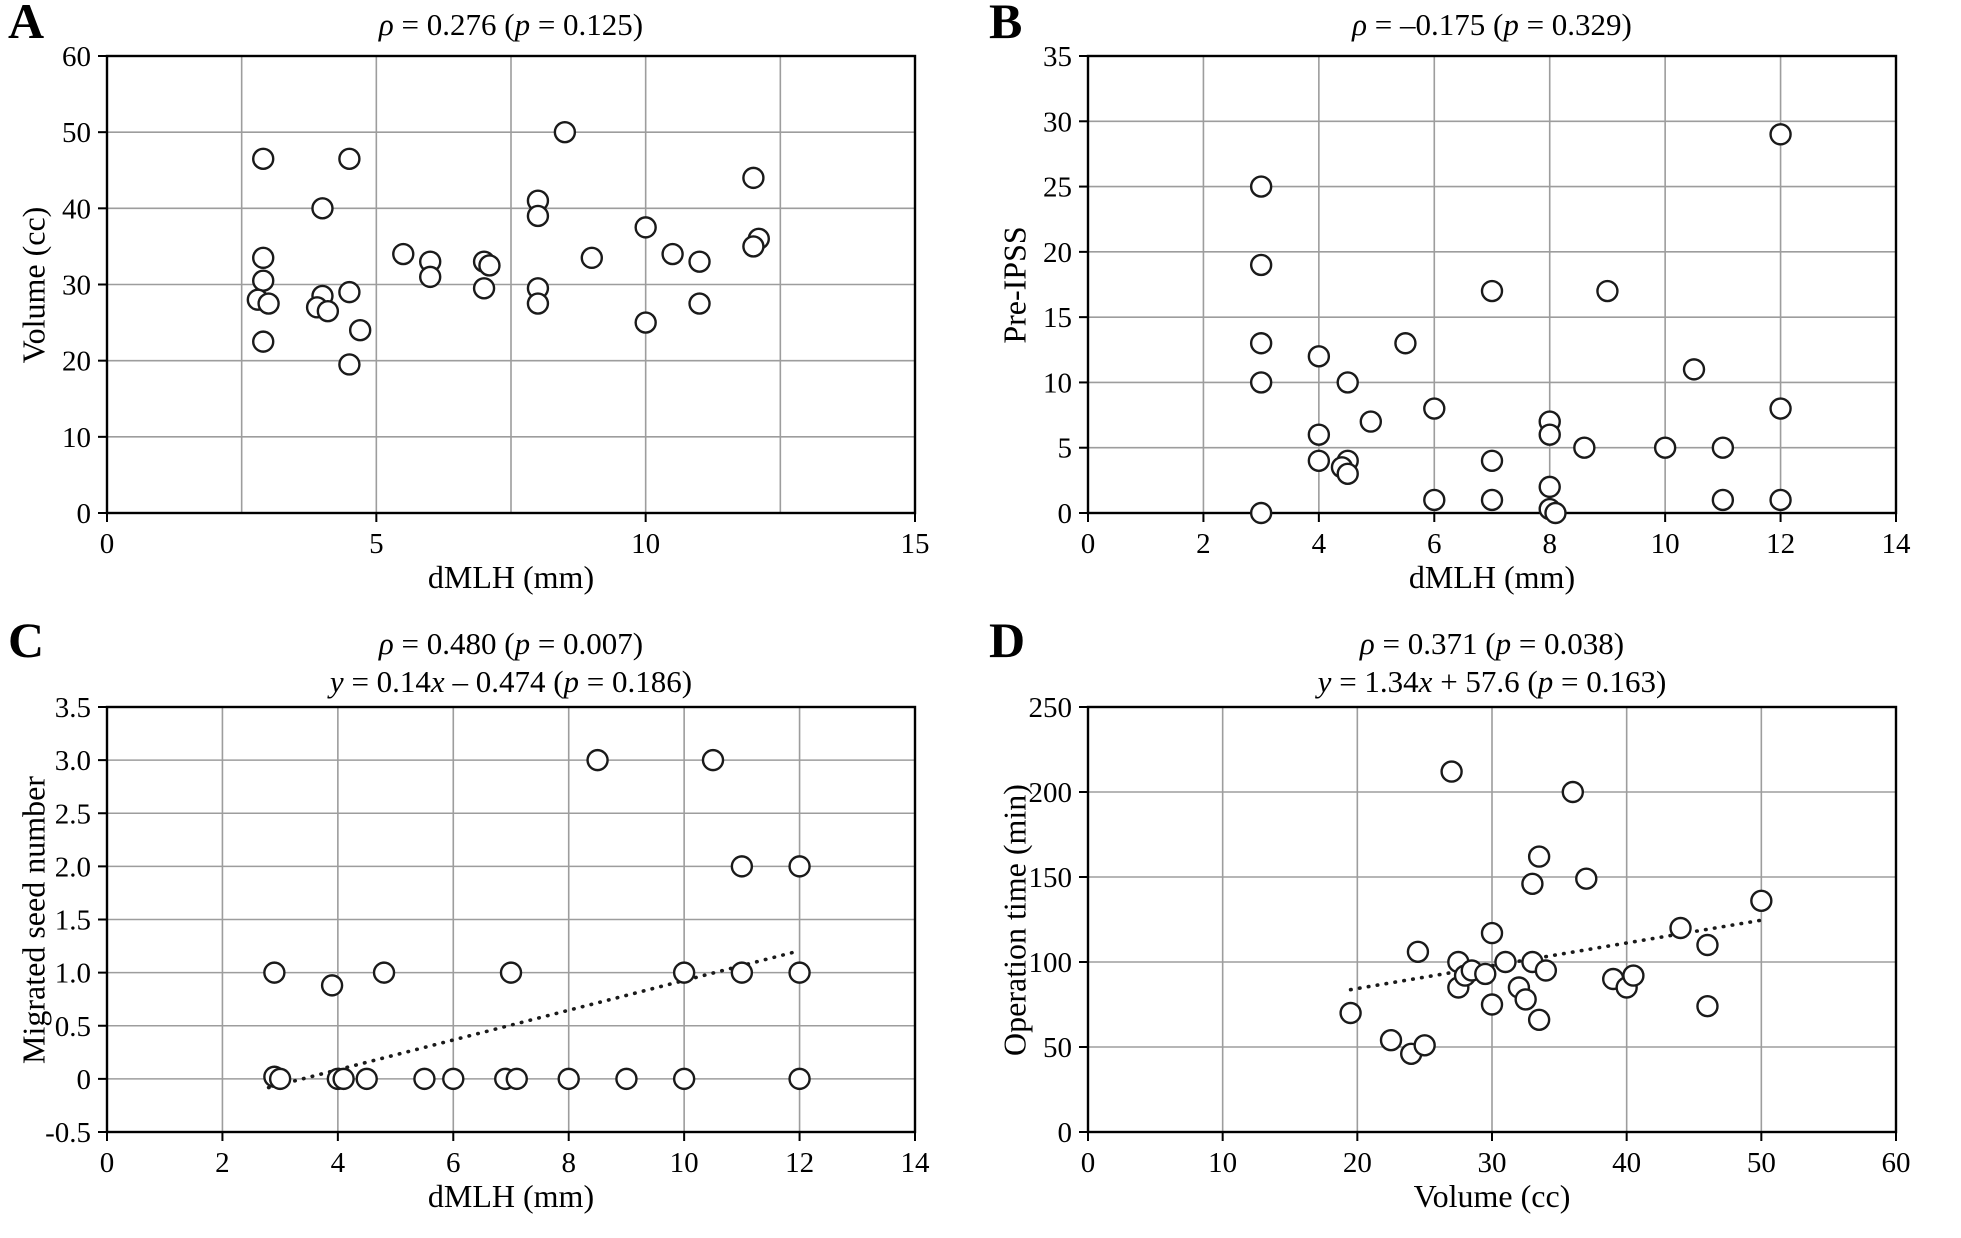  I want to click on x-axis-label-c: dMLH (mm), so click(511, 1196).